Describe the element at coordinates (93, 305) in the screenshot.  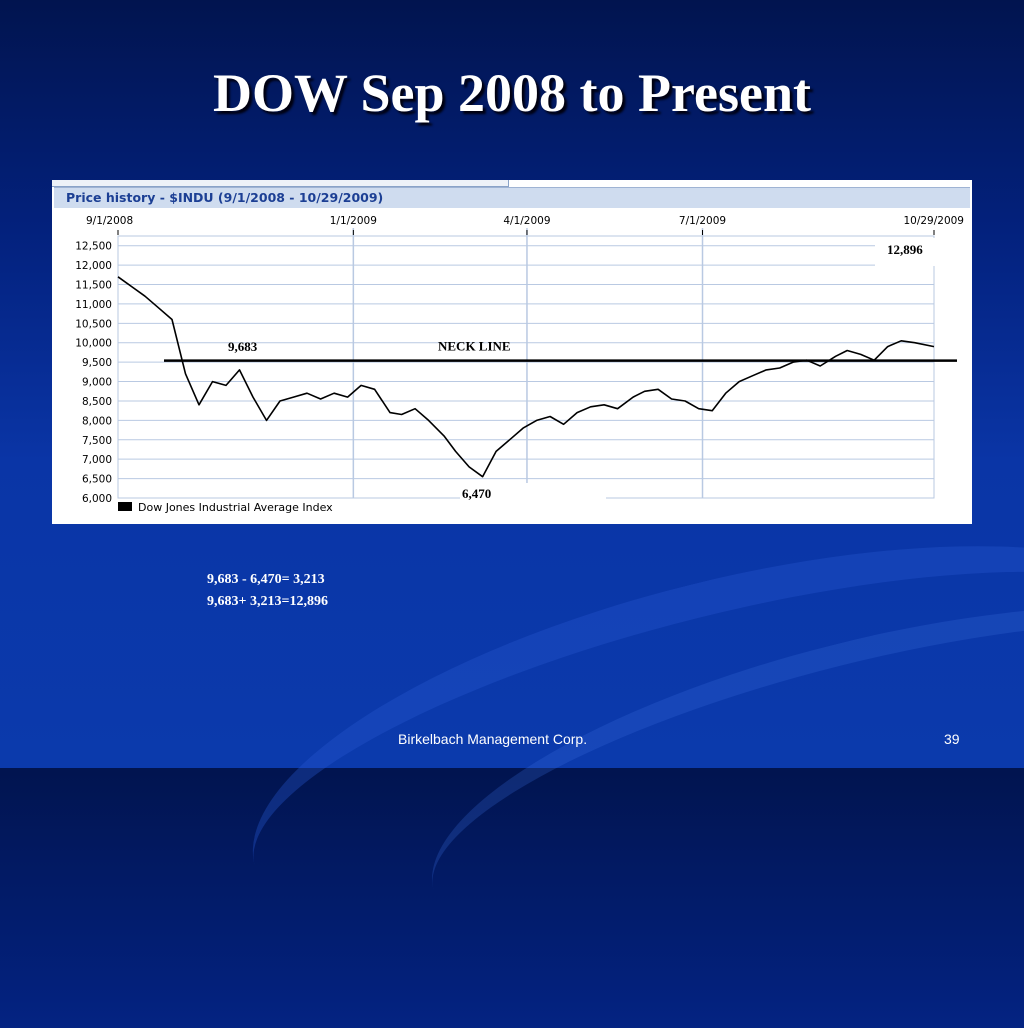
I see `y-tick-label: 11,000` at that location.